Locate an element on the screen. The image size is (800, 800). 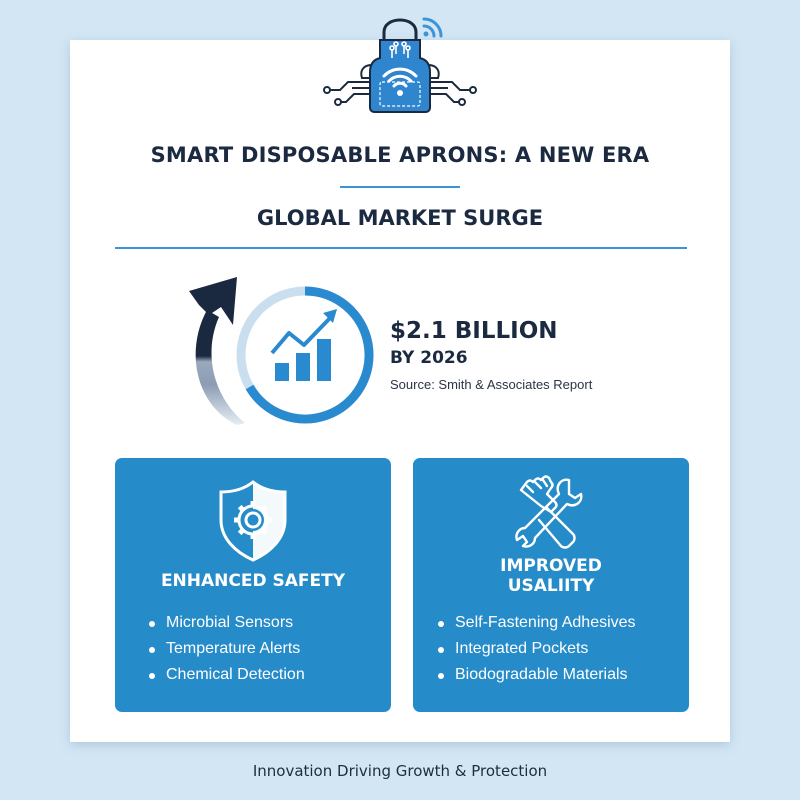
list-item: Microbial Sensors is located at coordinates (226, 623).